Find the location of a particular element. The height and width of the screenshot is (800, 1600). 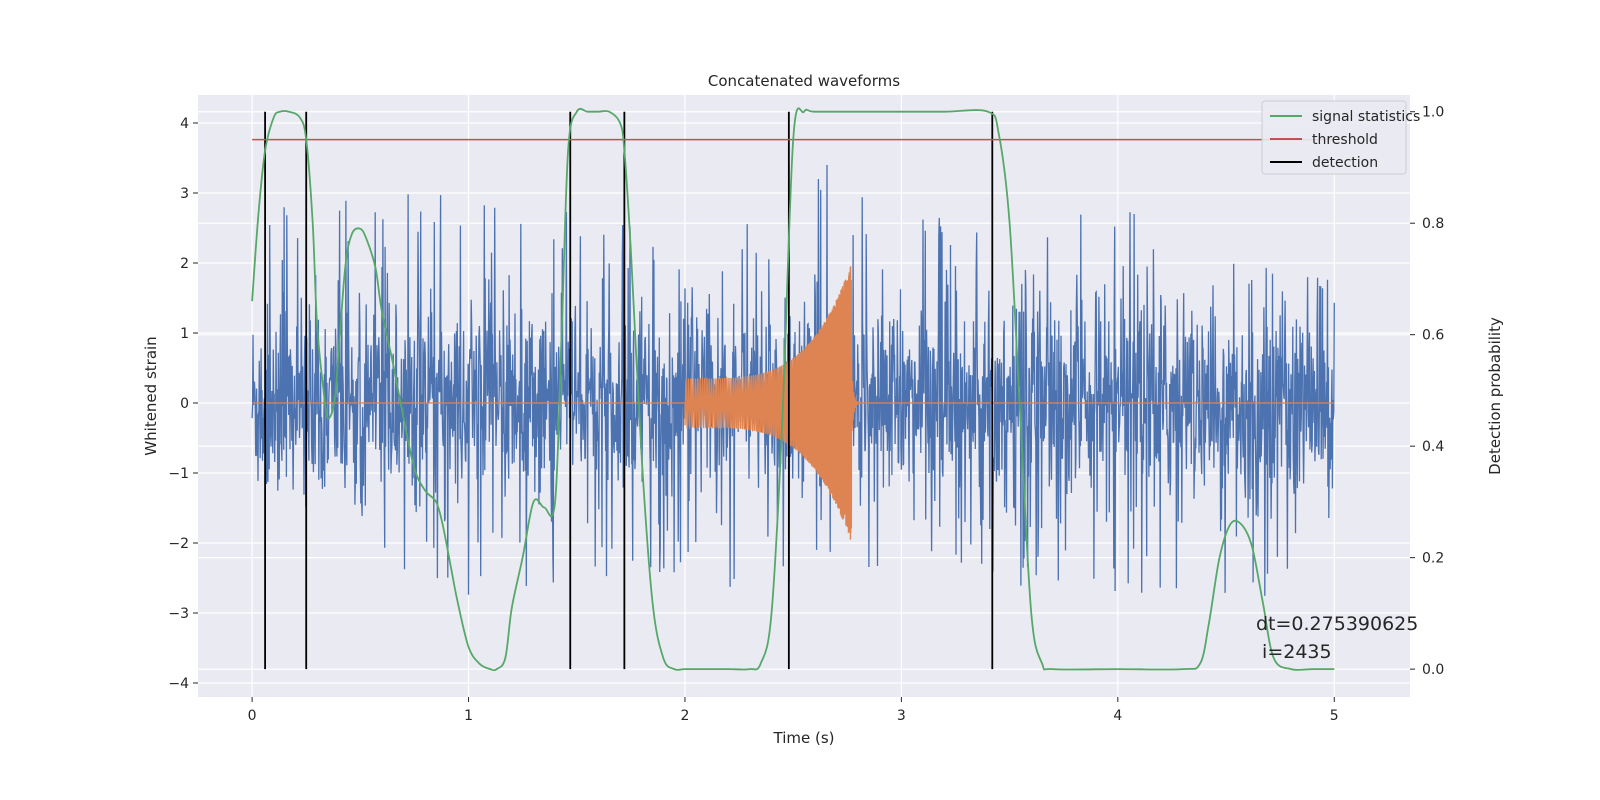

y-axis-label: Whitened strain is located at coordinates (151, 395).